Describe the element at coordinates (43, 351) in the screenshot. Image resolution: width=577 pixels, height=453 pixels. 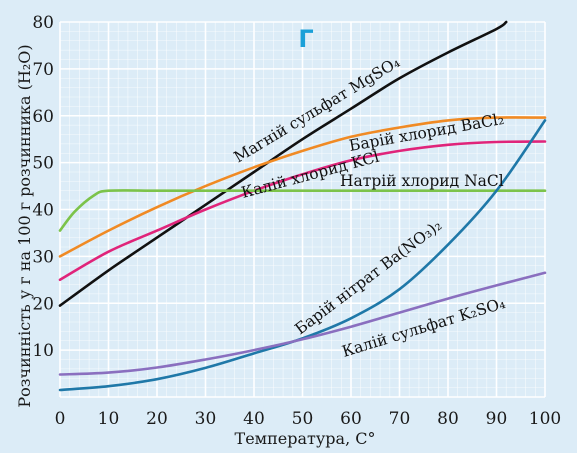
I see `y-tick-label: 10` at that location.